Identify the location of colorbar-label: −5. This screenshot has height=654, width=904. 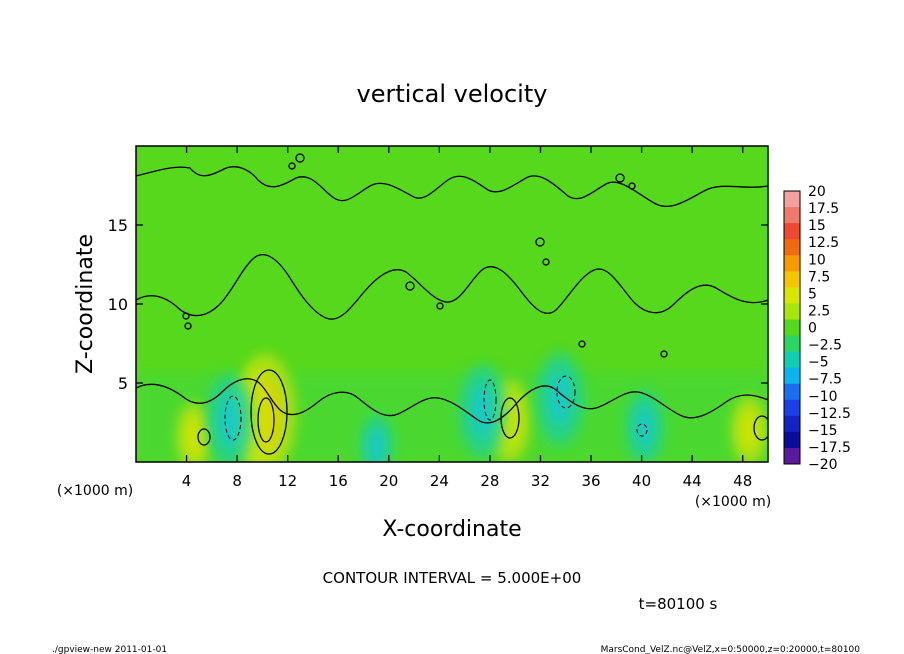
(818, 363).